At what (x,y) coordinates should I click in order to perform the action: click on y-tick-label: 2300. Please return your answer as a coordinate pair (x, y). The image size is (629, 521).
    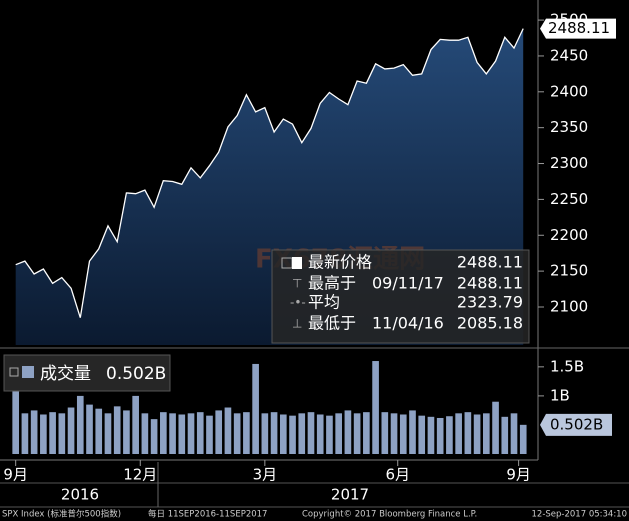
    Looking at the image, I should click on (569, 163).